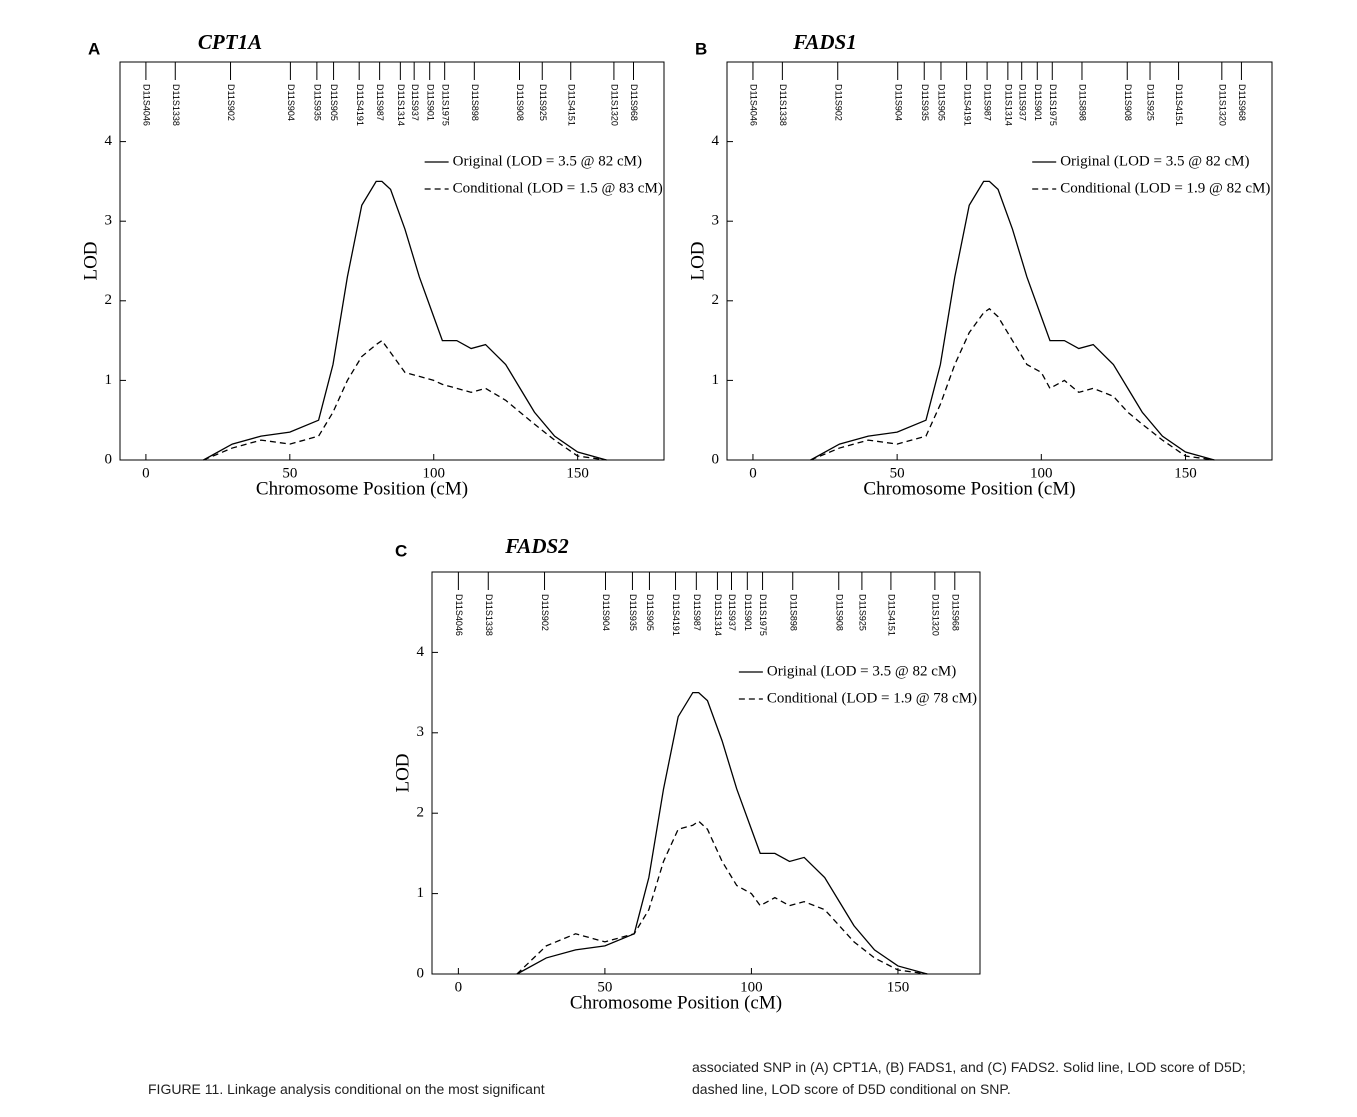  I want to click on legend-label: Conditional (LOD = 1.9 @ 78 cM), so click(872, 698).